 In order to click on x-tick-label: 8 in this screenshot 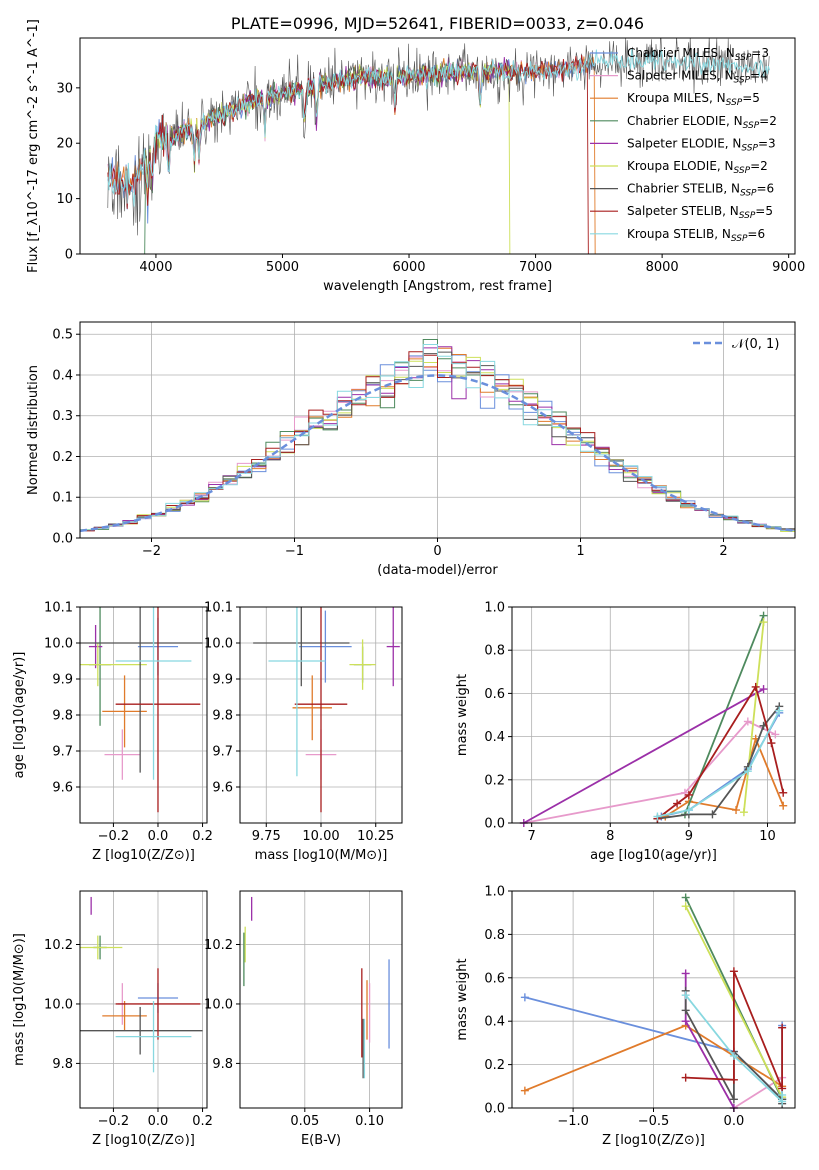, I will do `click(610, 836)`.